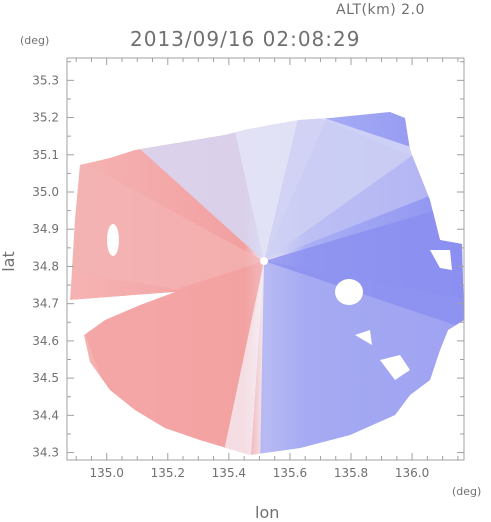 This screenshot has height=522, width=491. Describe the element at coordinates (45, 304) in the screenshot. I see `y-tick-label: 34.7` at that location.